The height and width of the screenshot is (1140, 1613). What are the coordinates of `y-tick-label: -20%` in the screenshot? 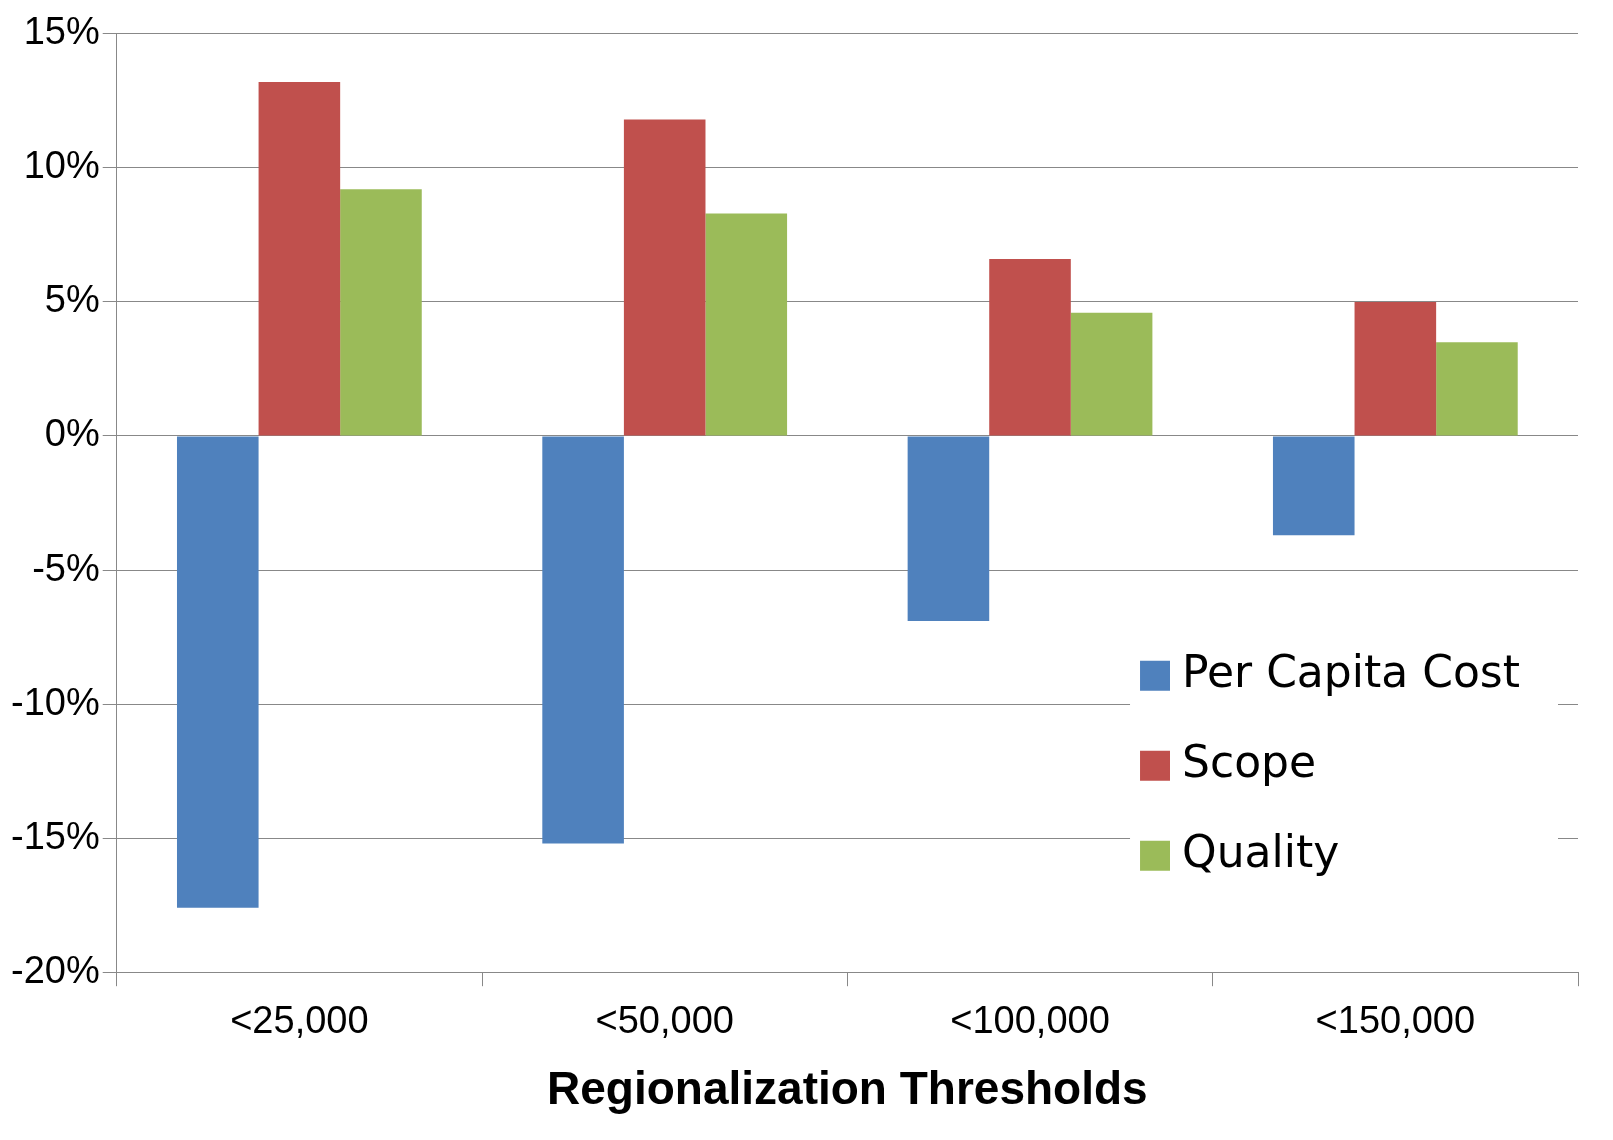 It's located at (55, 969).